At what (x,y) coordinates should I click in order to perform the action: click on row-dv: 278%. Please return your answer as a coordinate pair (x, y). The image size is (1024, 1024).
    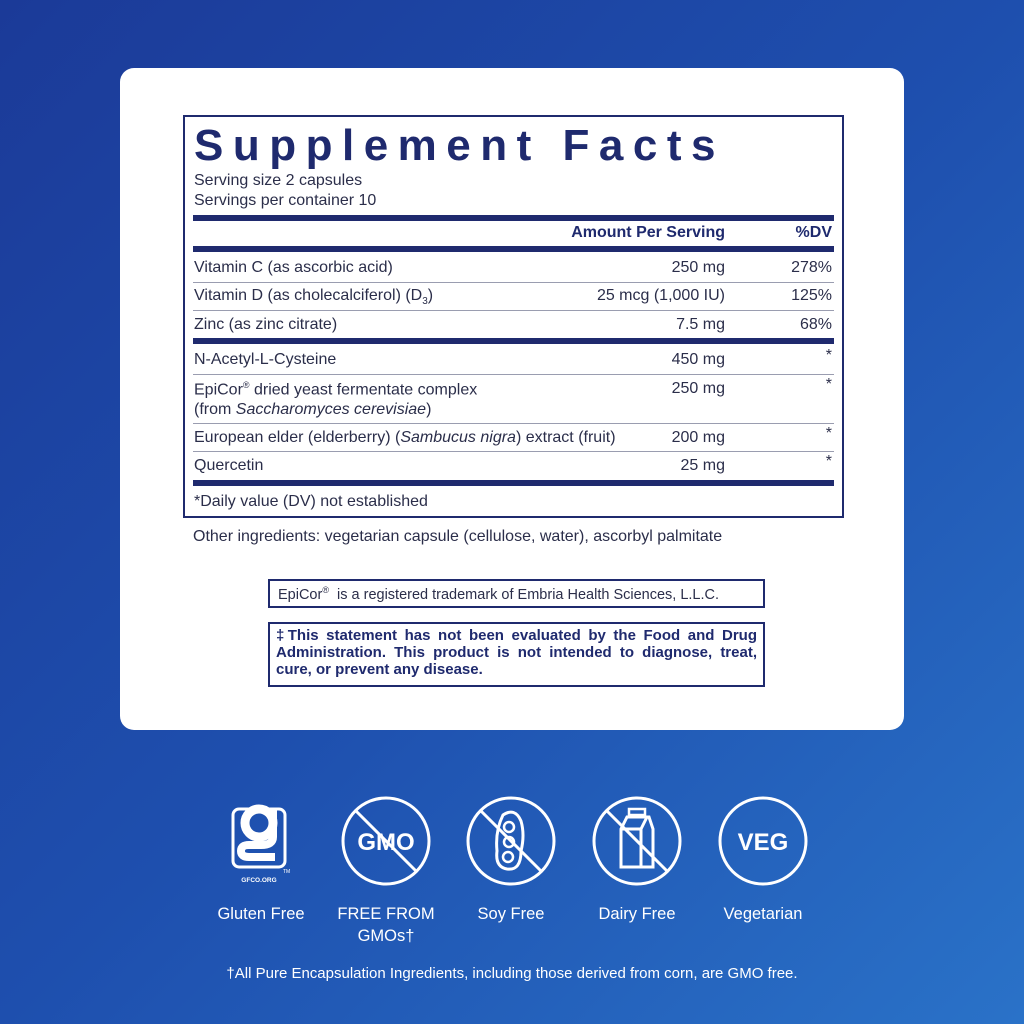
    Looking at the image, I should click on (811, 267).